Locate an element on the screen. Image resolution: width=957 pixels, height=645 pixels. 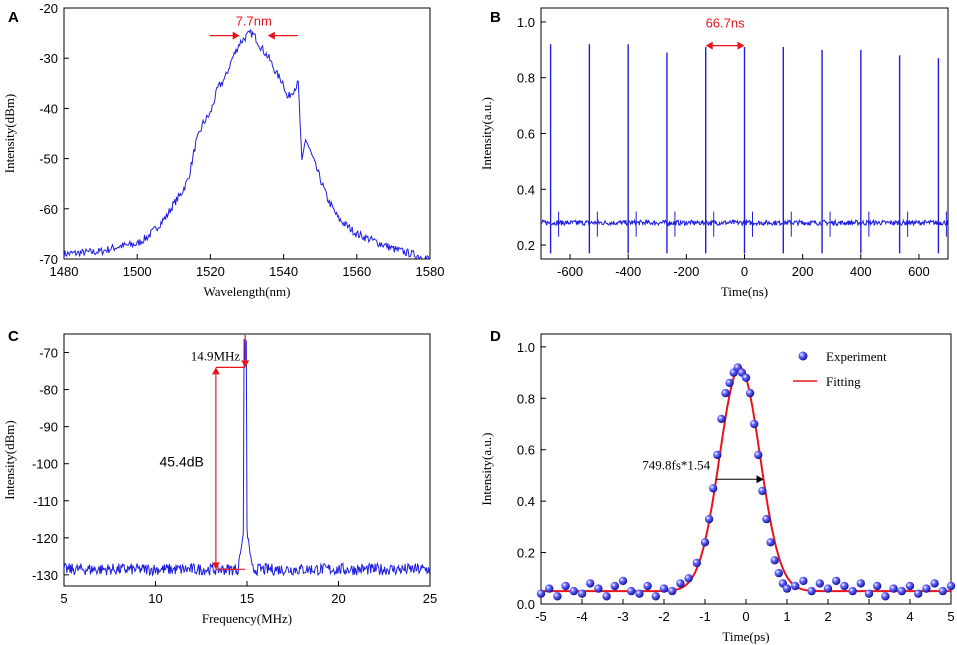
y-tick-label: -120 is located at coordinates (45, 538).